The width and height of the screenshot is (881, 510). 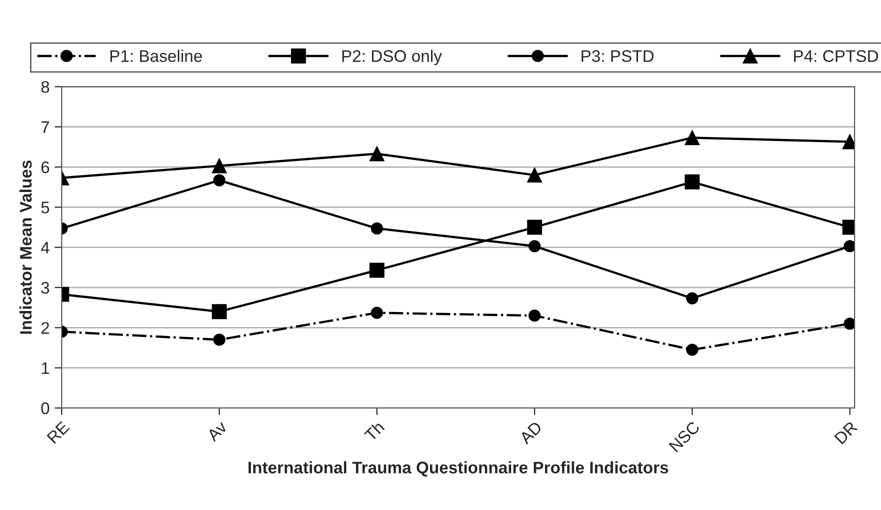 I want to click on y-tick-label: 5, so click(x=45, y=208).